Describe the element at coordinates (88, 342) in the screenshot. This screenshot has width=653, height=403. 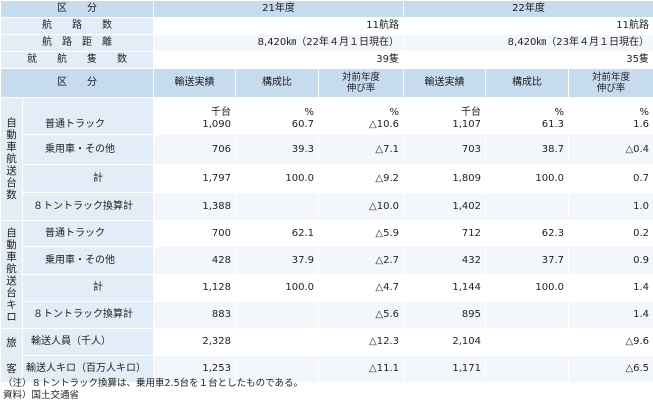
I see `row-label: 輸送人員（千人）` at that location.